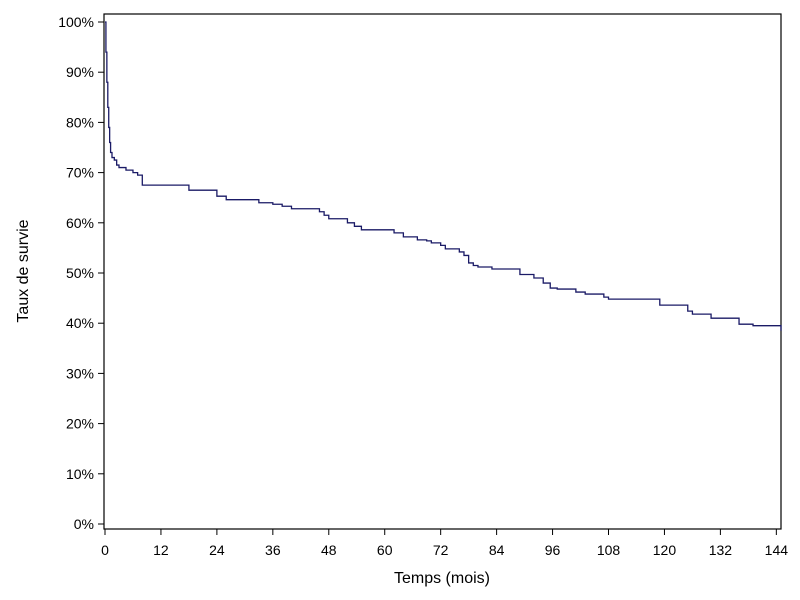  Describe the element at coordinates (777, 550) in the screenshot. I see `x-tick-label: 144` at that location.